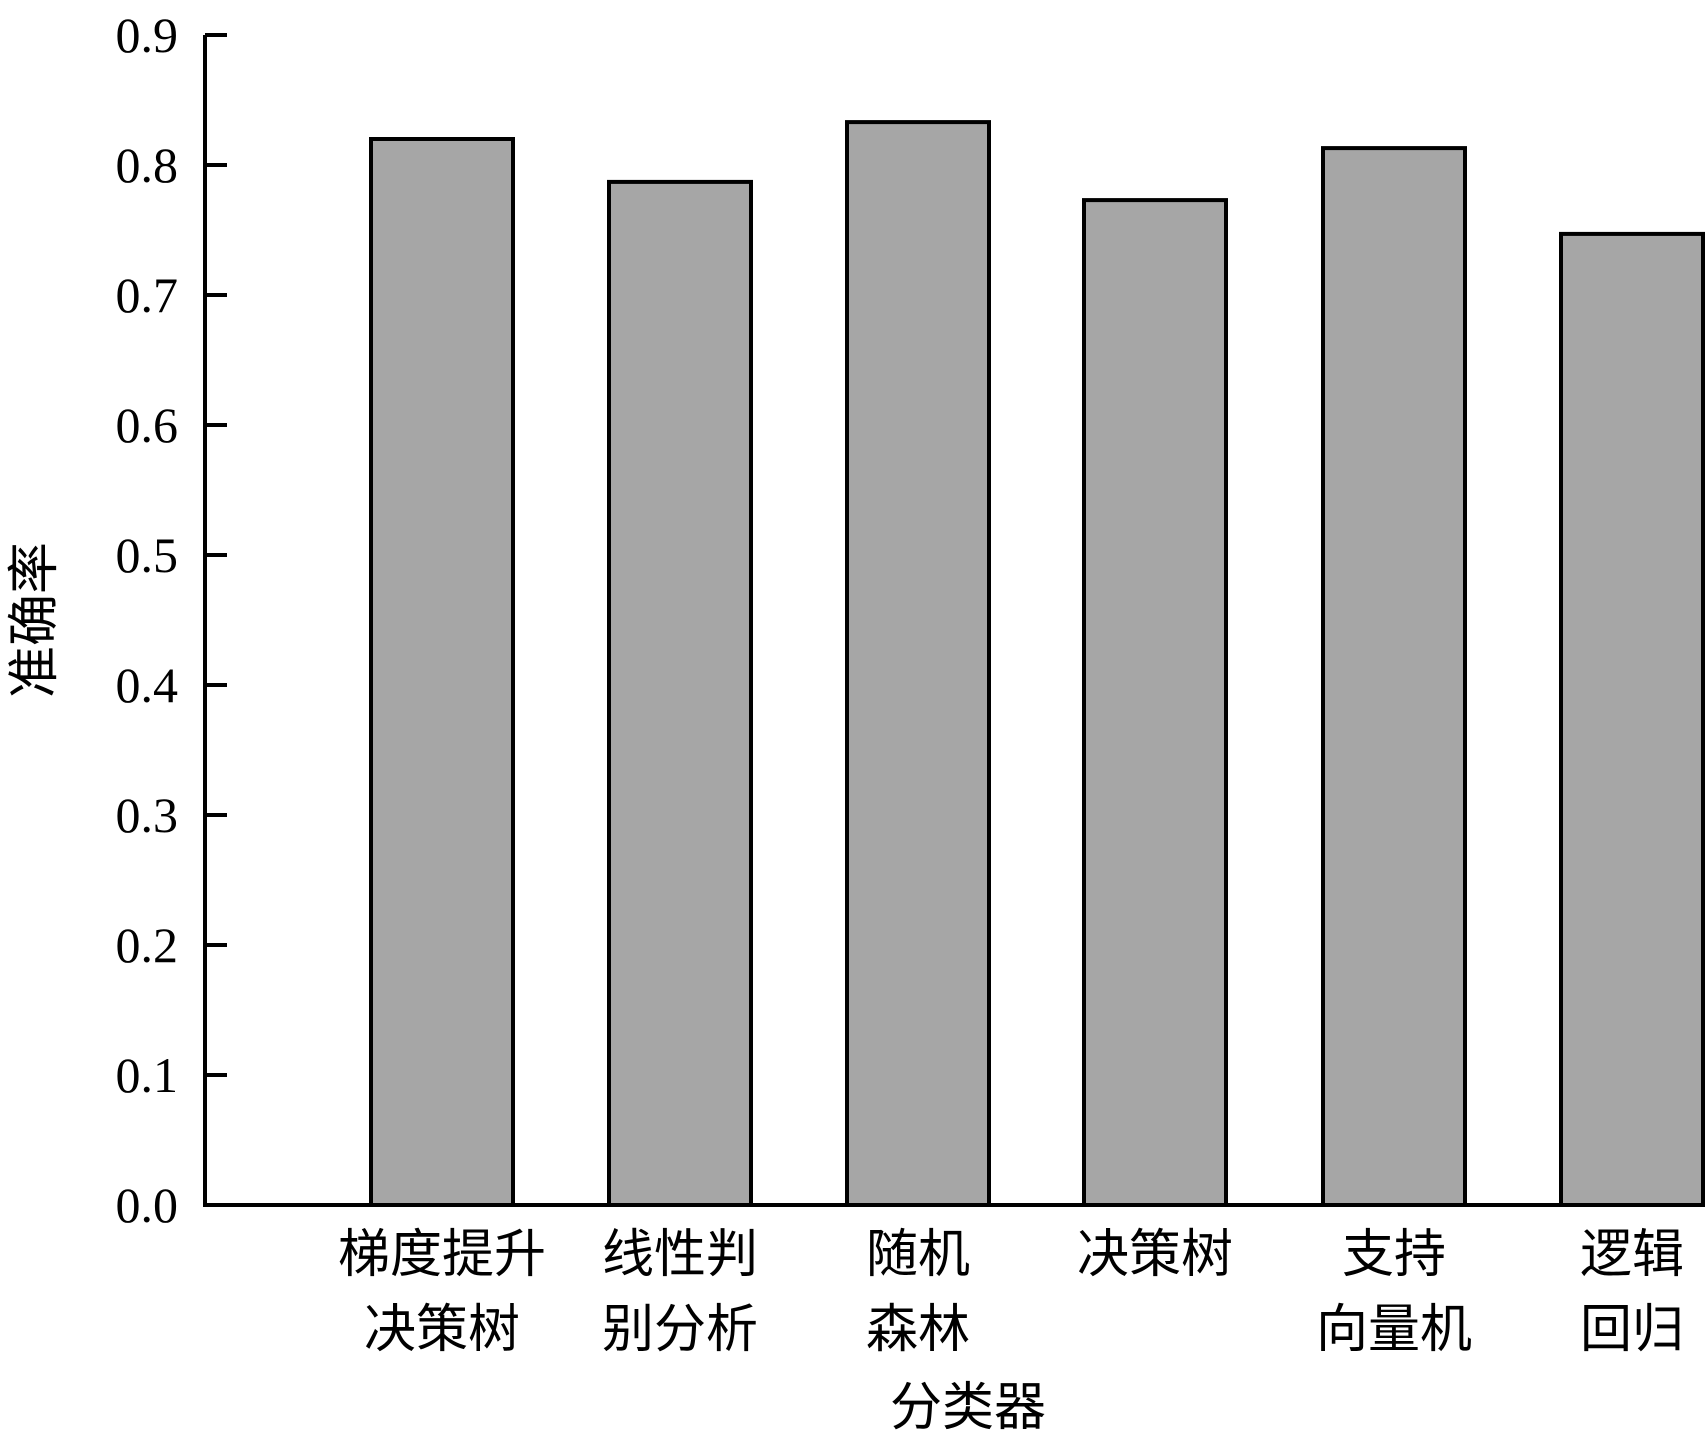  I want to click on x-category-label: 随机森林, so click(918, 1292).